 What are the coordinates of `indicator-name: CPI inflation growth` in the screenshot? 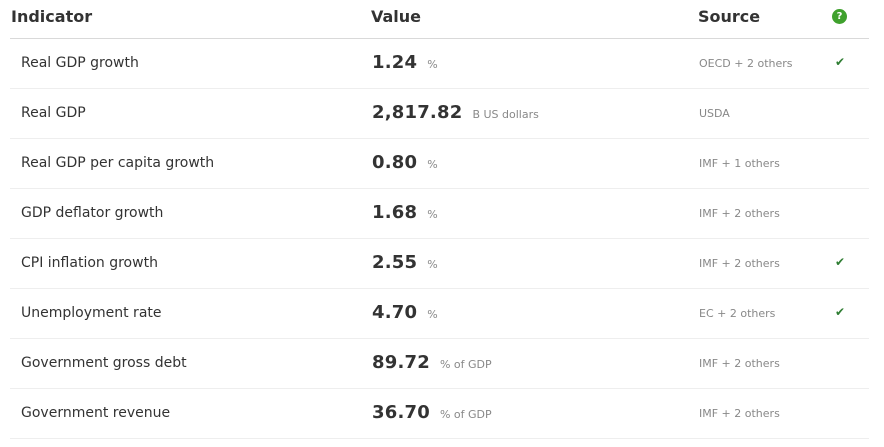 It's located at (89, 263).